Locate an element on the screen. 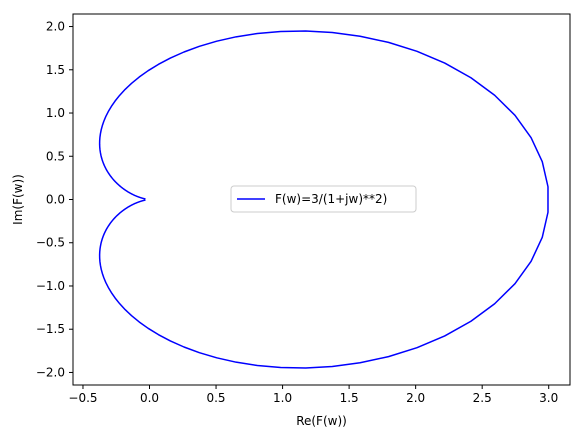 Image resolution: width=582 pixels, height=440 pixels. legend-box is located at coordinates (323, 199).